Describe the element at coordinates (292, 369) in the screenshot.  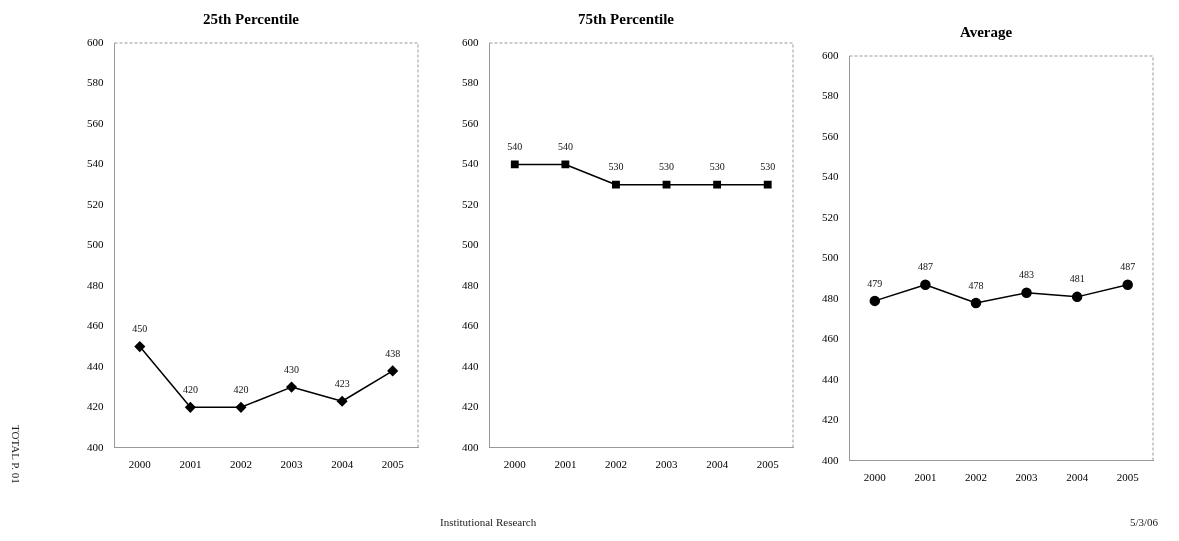
I see `data-label: 430` at that location.